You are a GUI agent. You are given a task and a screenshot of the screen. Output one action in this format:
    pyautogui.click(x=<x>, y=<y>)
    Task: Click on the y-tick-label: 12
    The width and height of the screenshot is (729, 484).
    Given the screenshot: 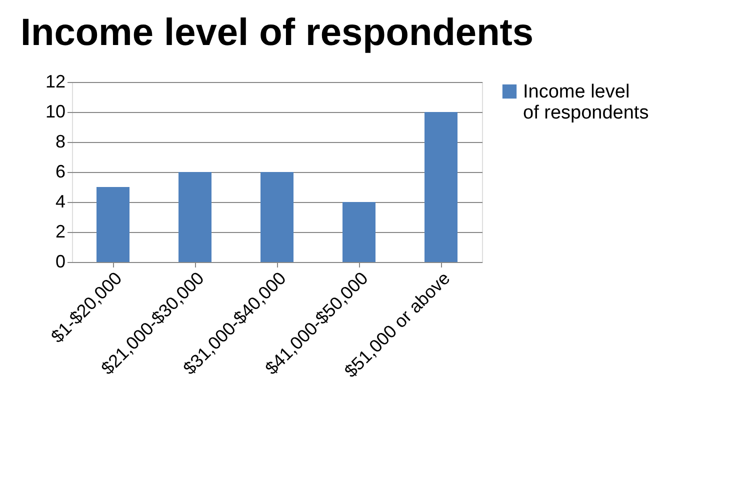 What is the action you would take?
    pyautogui.click(x=55, y=82)
    